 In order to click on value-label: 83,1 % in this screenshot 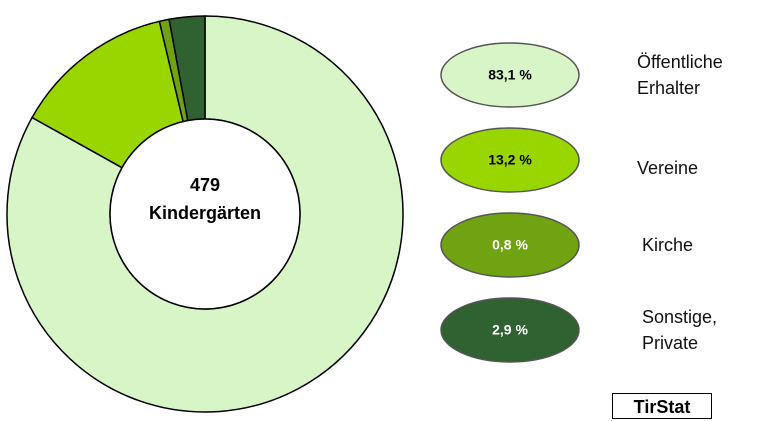, I will do `click(510, 75)`.